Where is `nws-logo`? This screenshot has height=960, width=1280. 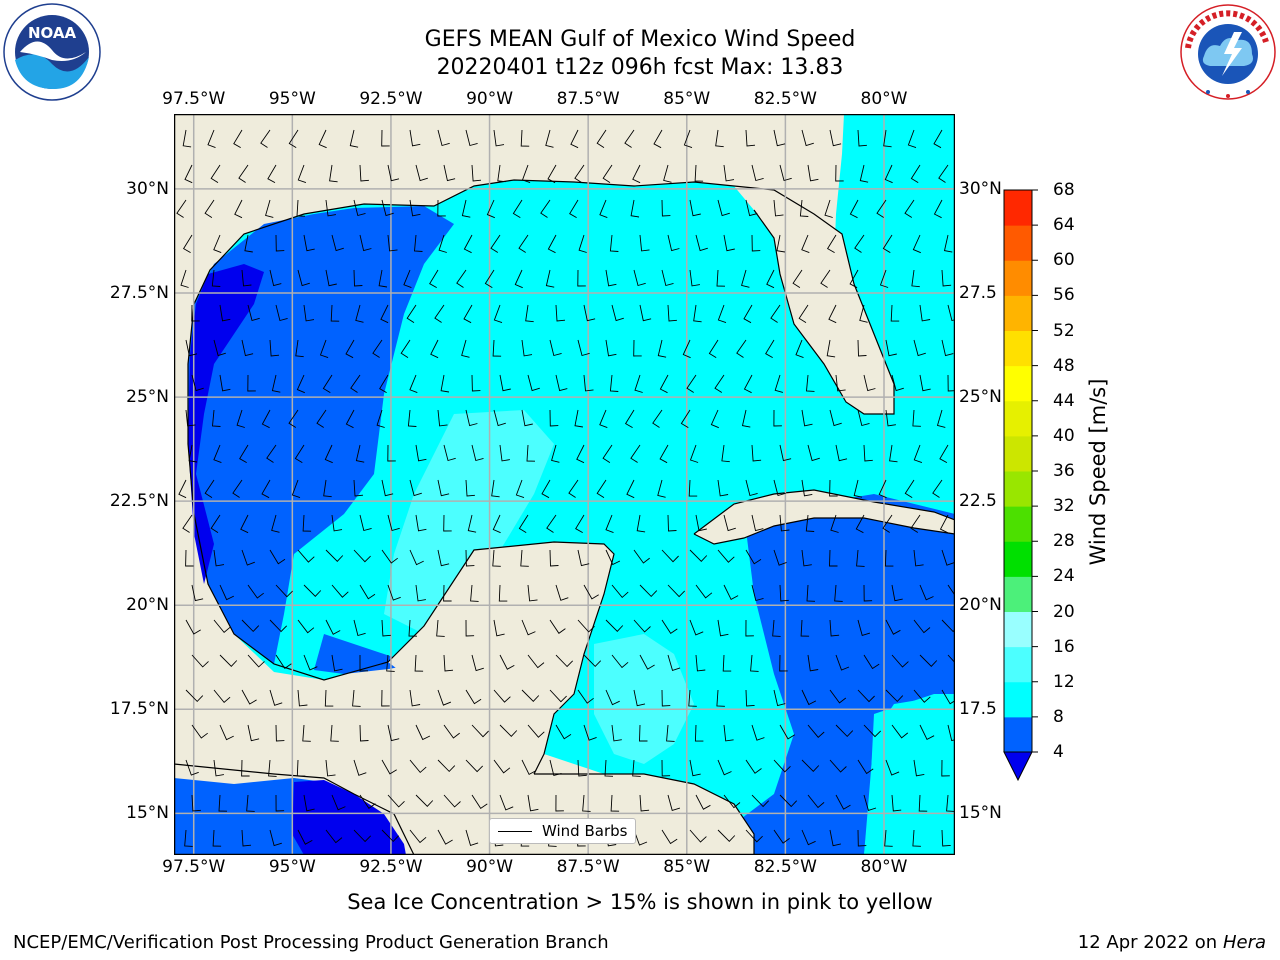 nws-logo is located at coordinates (1228, 52).